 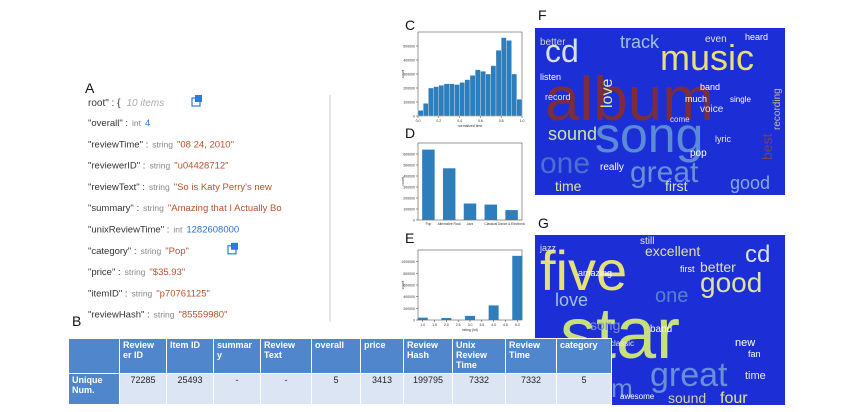 What do you see at coordinates (687, 269) in the screenshot?
I see `word: first` at bounding box center [687, 269].